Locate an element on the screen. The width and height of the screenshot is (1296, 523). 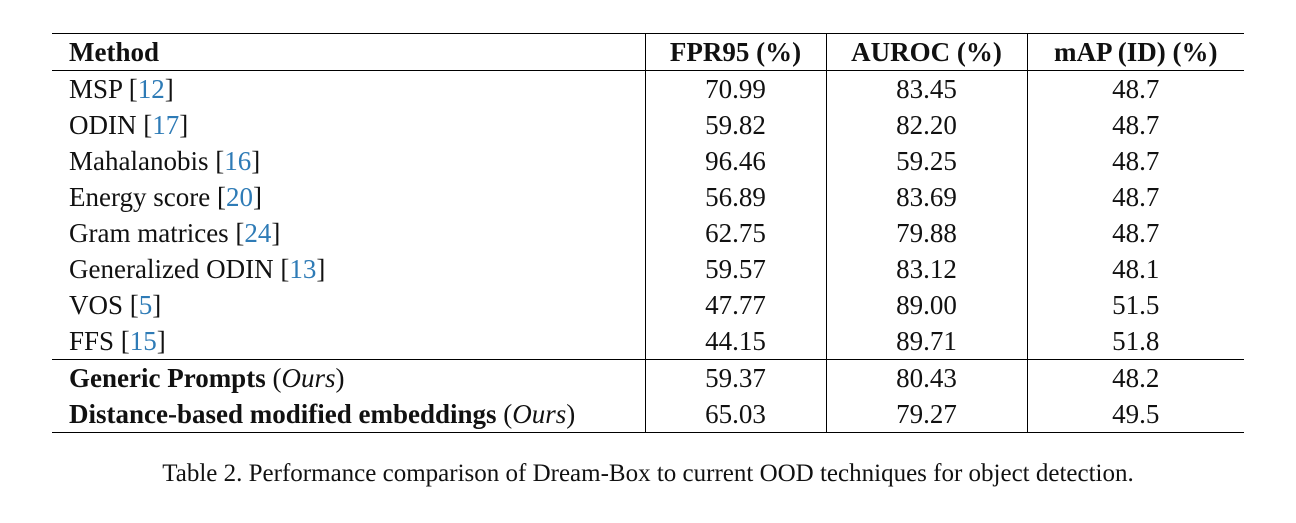
method-text: Distance-based modified embeddings is located at coordinates (283, 414).